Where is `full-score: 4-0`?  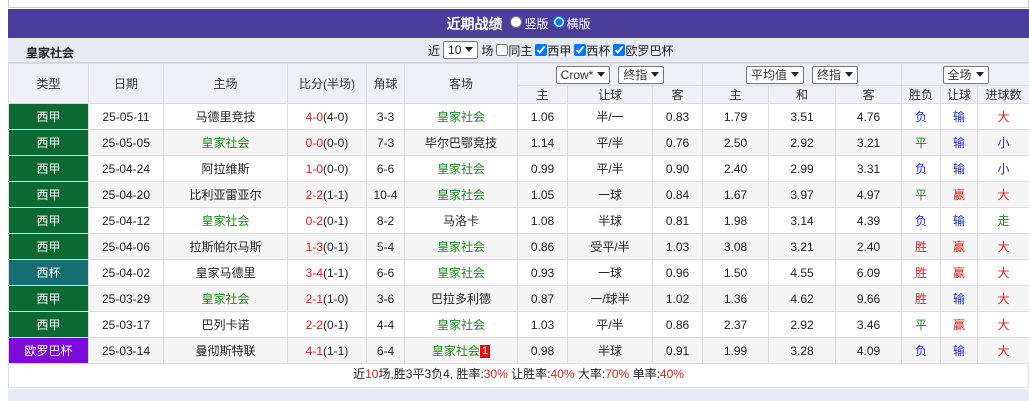
full-score: 4-0 is located at coordinates (314, 116).